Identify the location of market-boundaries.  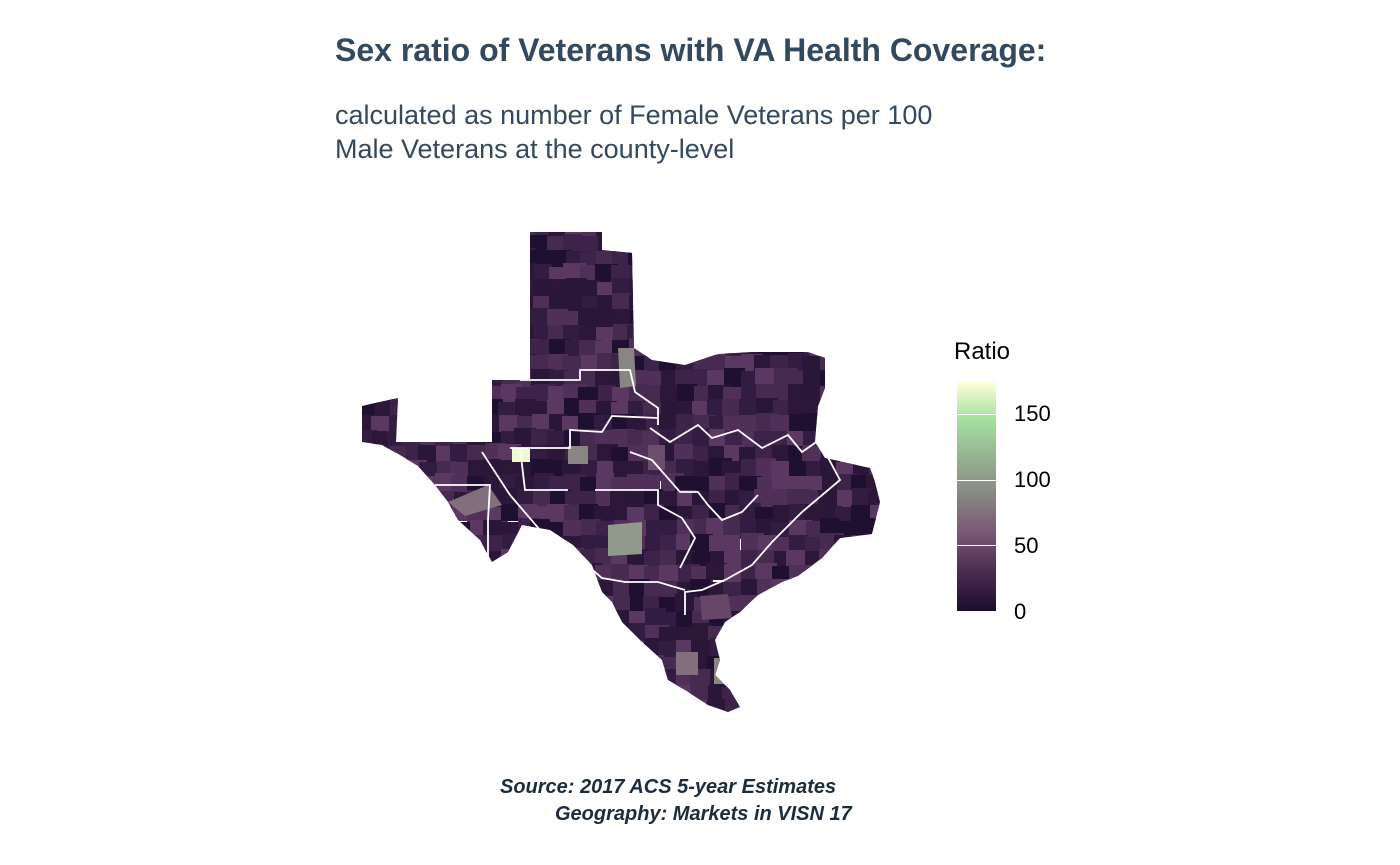
(638, 492).